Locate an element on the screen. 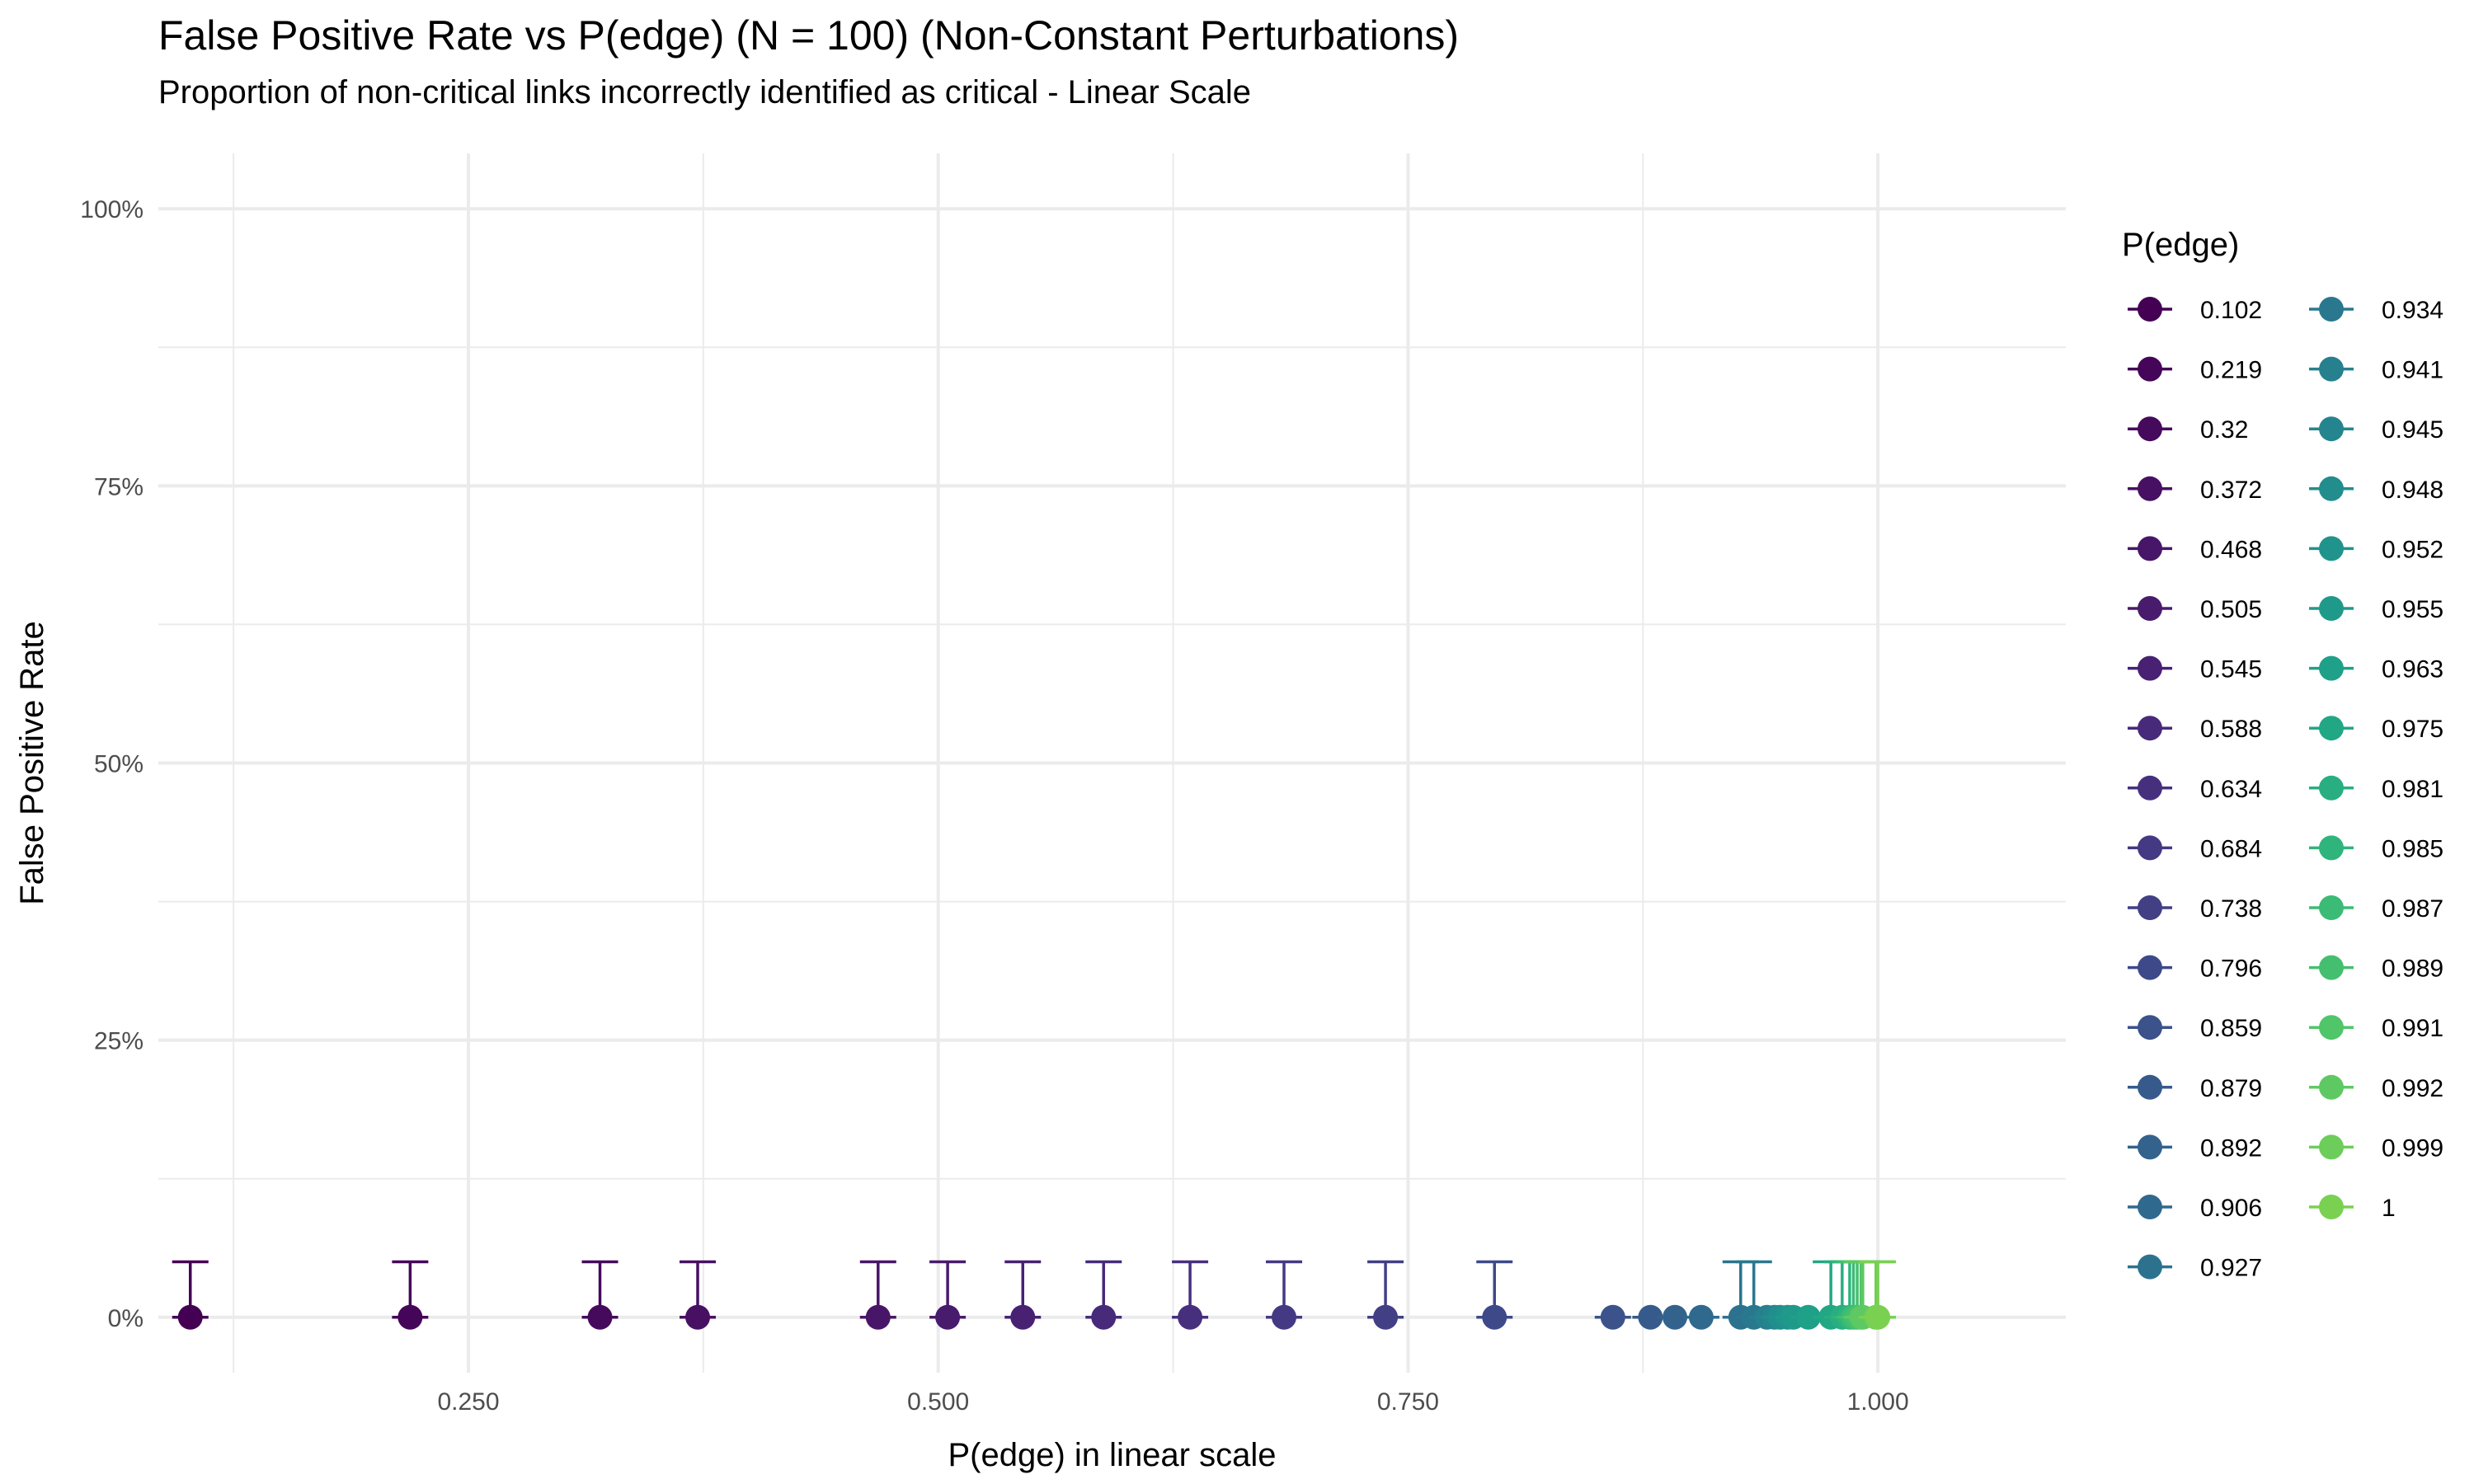  legend-label: 0.948 is located at coordinates (2412, 490).